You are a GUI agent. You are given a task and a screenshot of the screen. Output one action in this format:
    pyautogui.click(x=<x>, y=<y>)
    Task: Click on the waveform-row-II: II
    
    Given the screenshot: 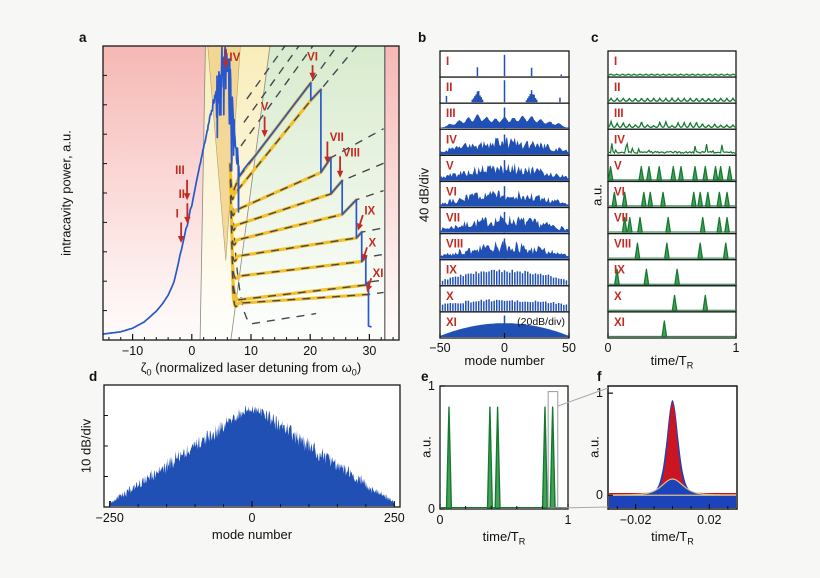 What is the action you would take?
    pyautogui.click(x=672, y=90)
    